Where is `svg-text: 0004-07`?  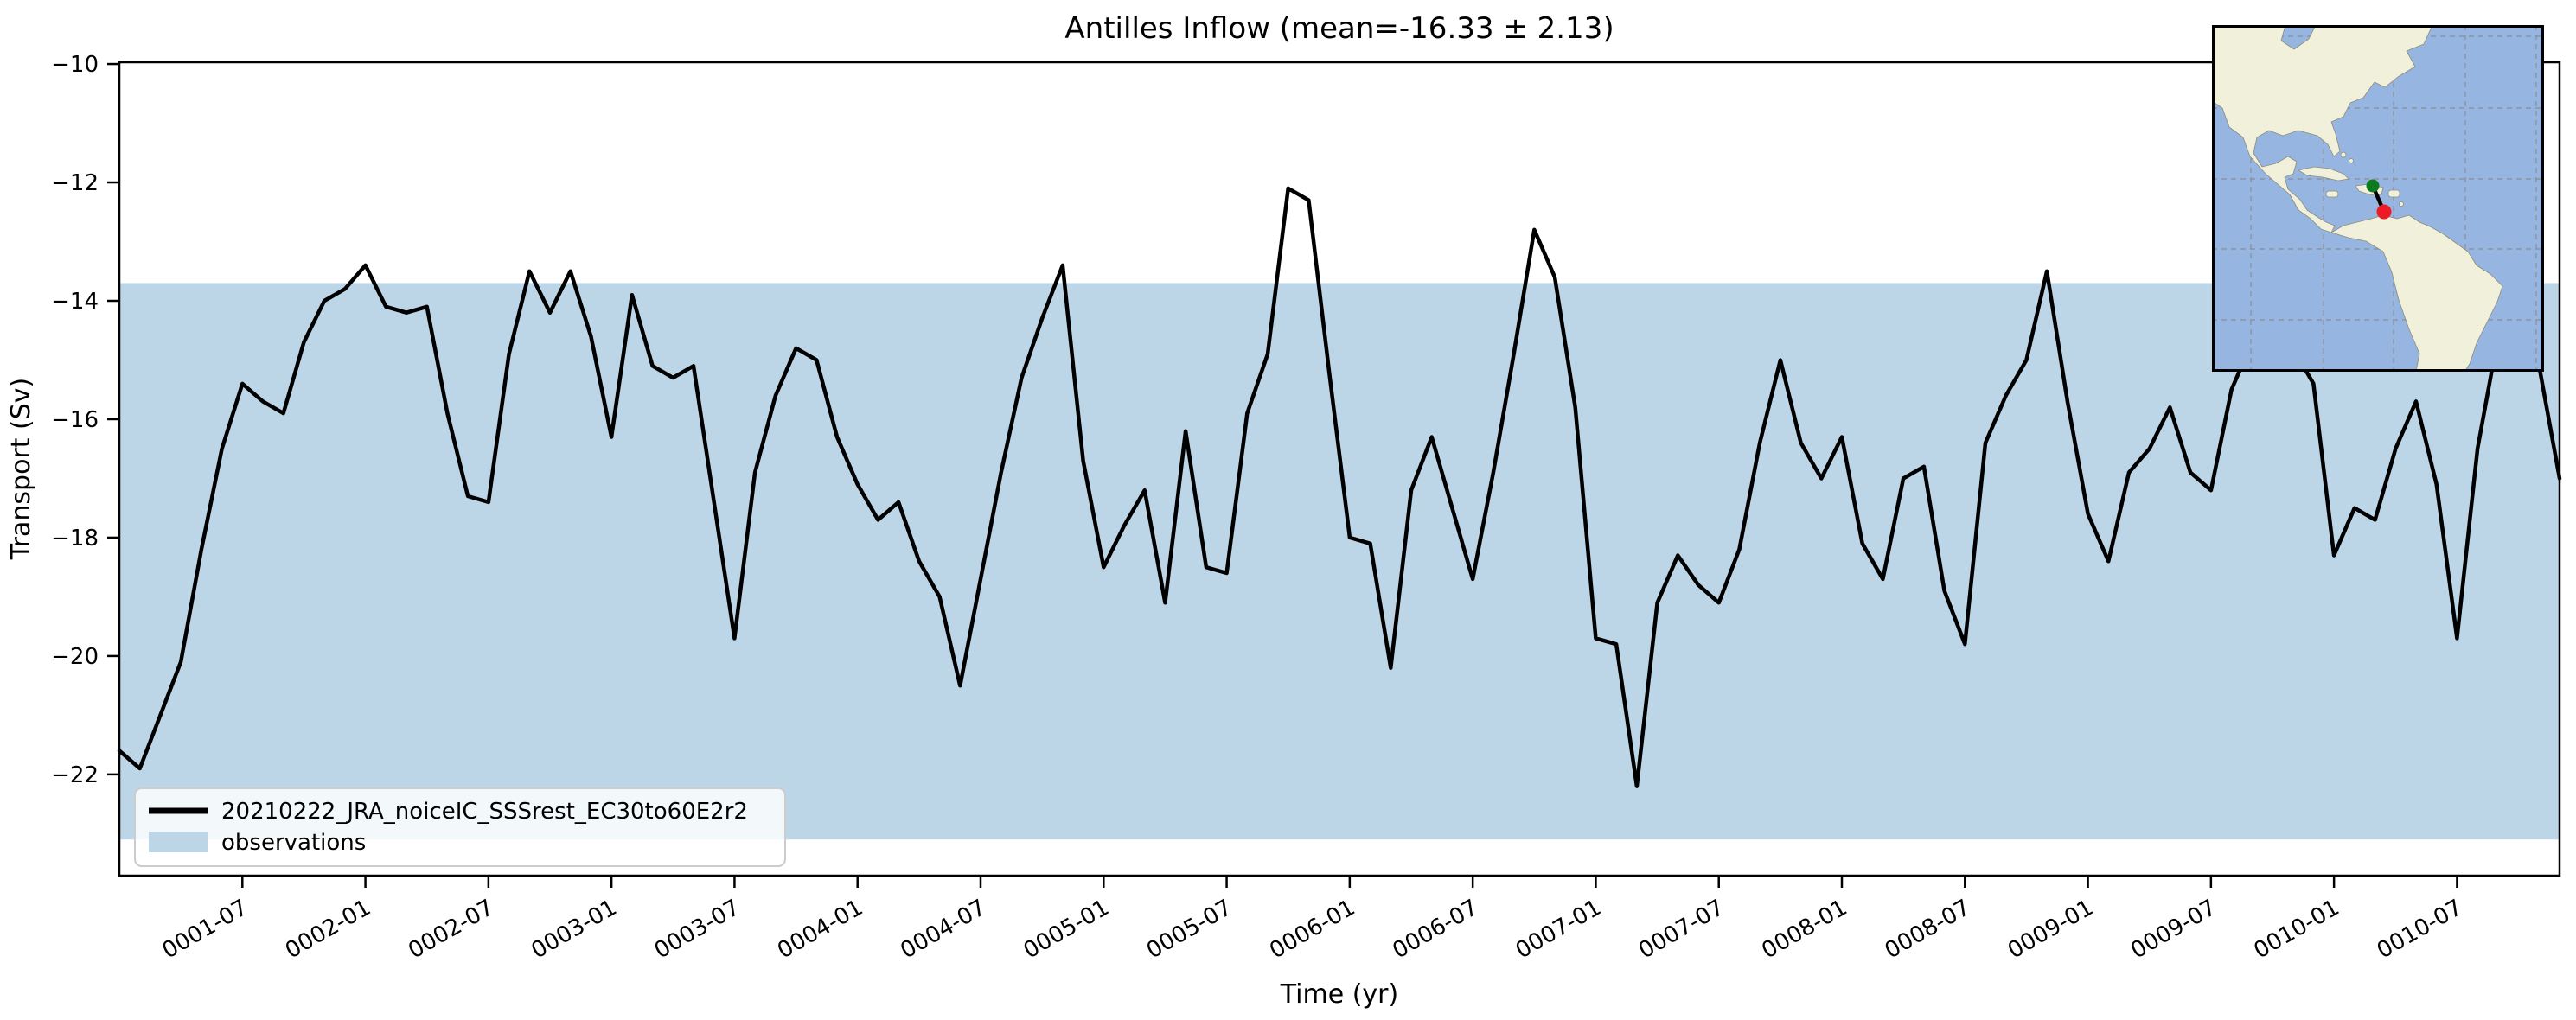 svg-text: 0004-07 is located at coordinates (943, 930).